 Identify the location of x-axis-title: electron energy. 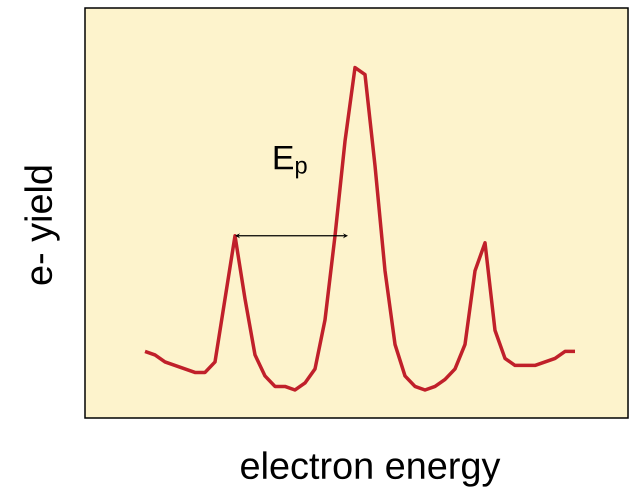
(370, 469).